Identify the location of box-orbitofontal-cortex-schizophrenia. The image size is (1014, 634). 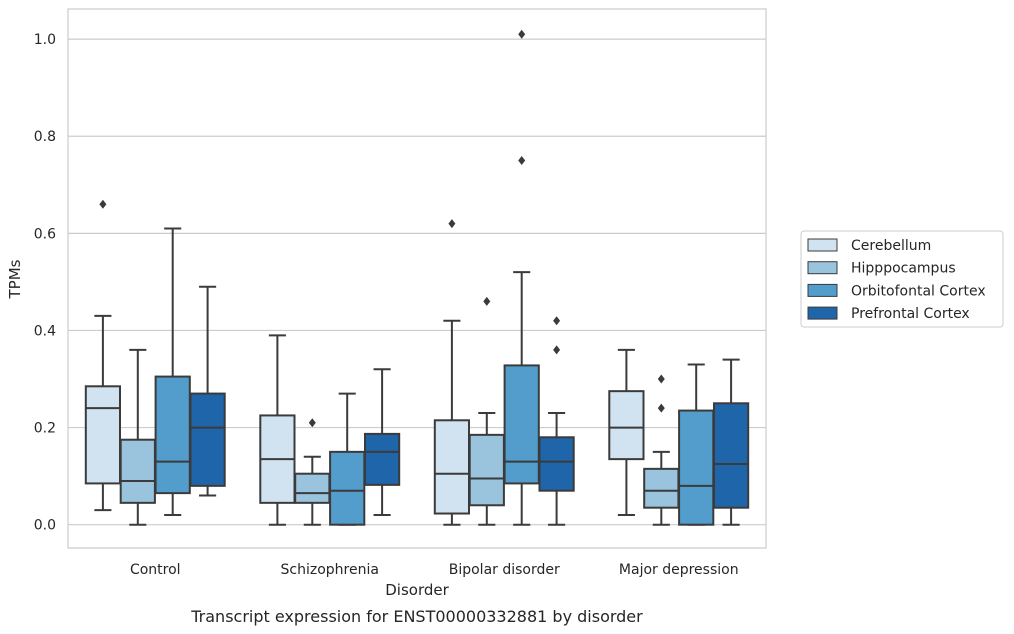
(347, 459).